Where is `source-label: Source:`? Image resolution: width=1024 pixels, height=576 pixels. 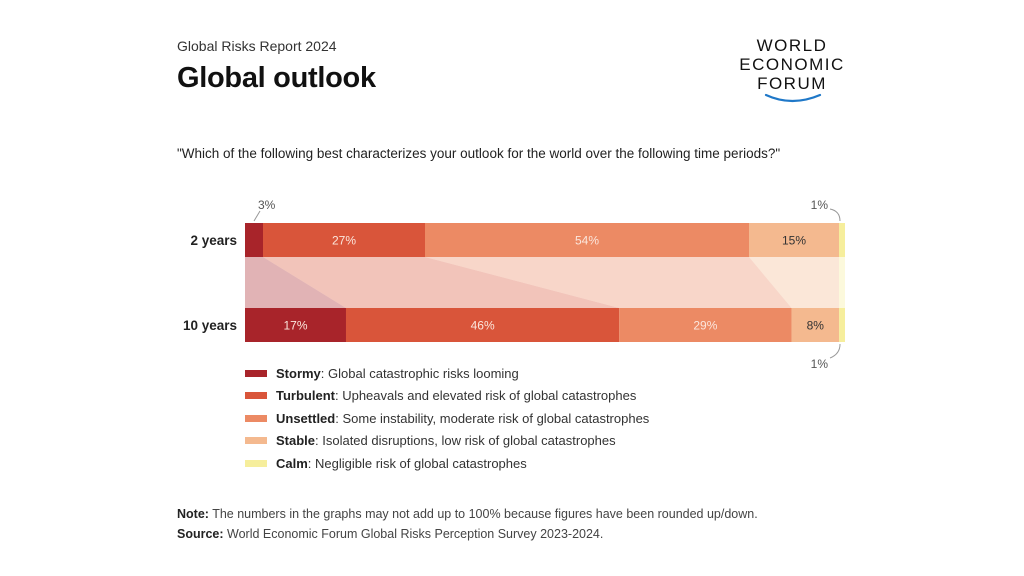
source-label: Source: is located at coordinates (200, 534).